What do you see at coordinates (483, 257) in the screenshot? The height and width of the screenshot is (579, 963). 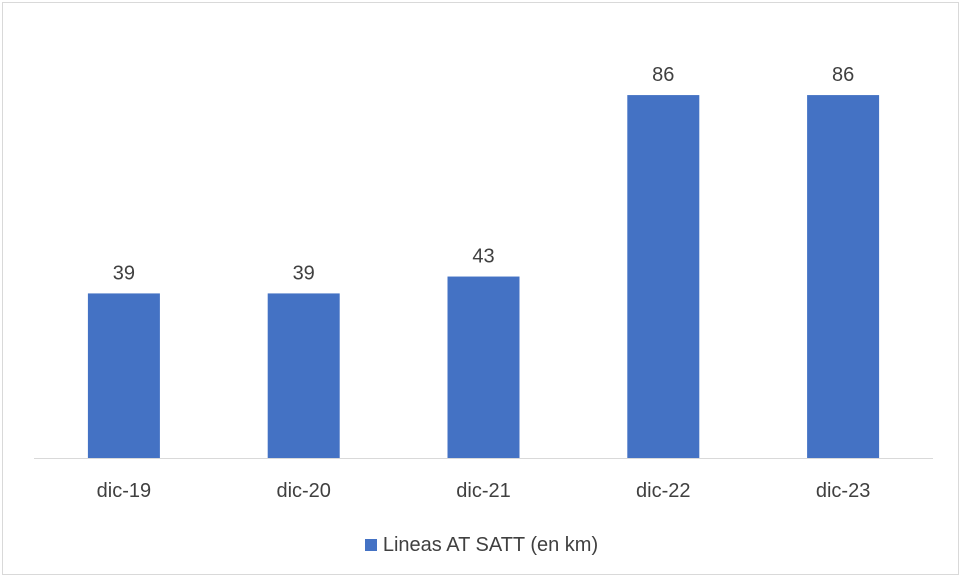 I see `data-label-dic-21: 43` at bounding box center [483, 257].